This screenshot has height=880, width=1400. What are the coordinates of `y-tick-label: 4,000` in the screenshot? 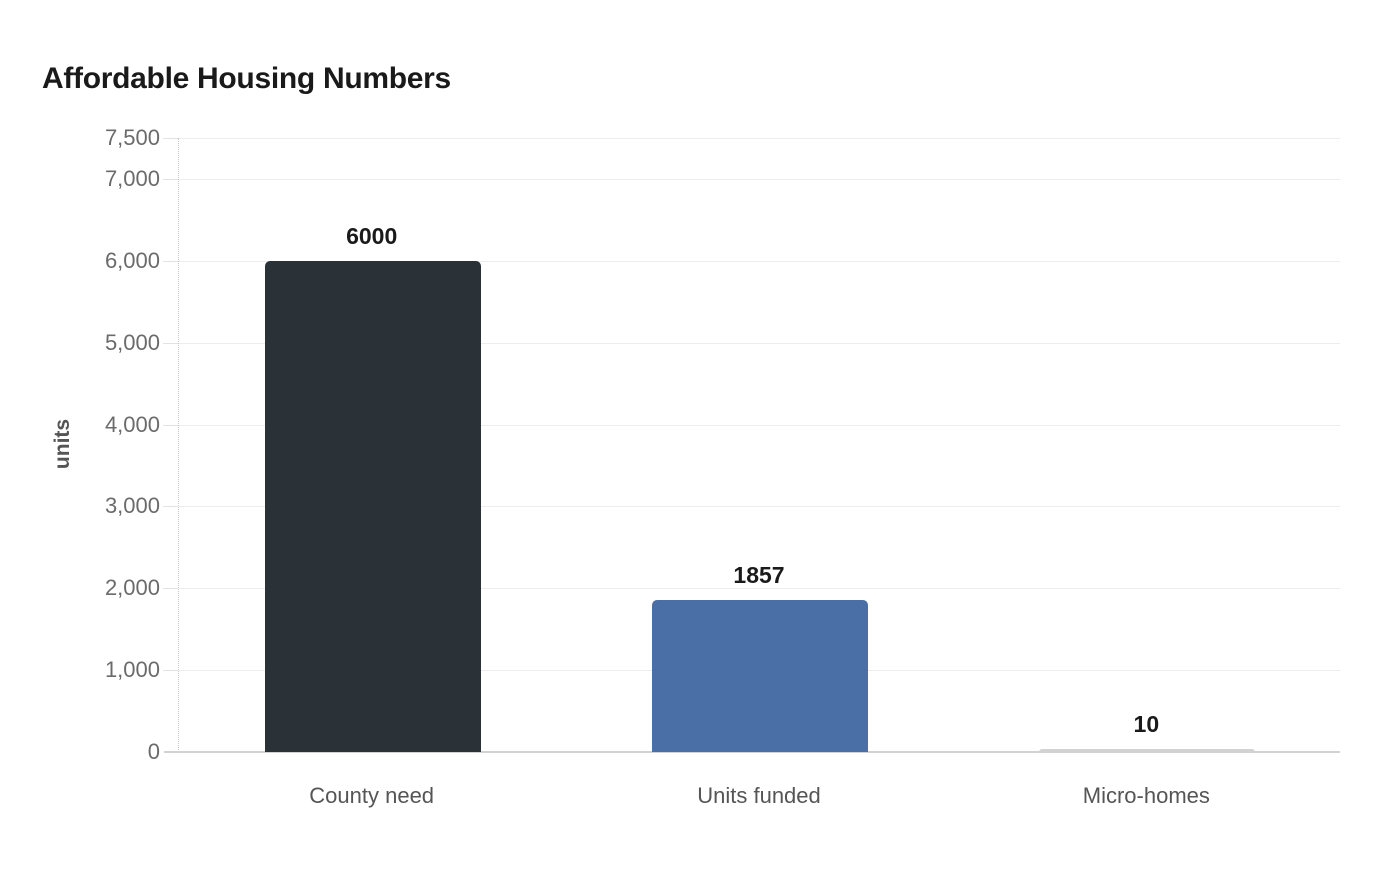 It's located at (132, 424).